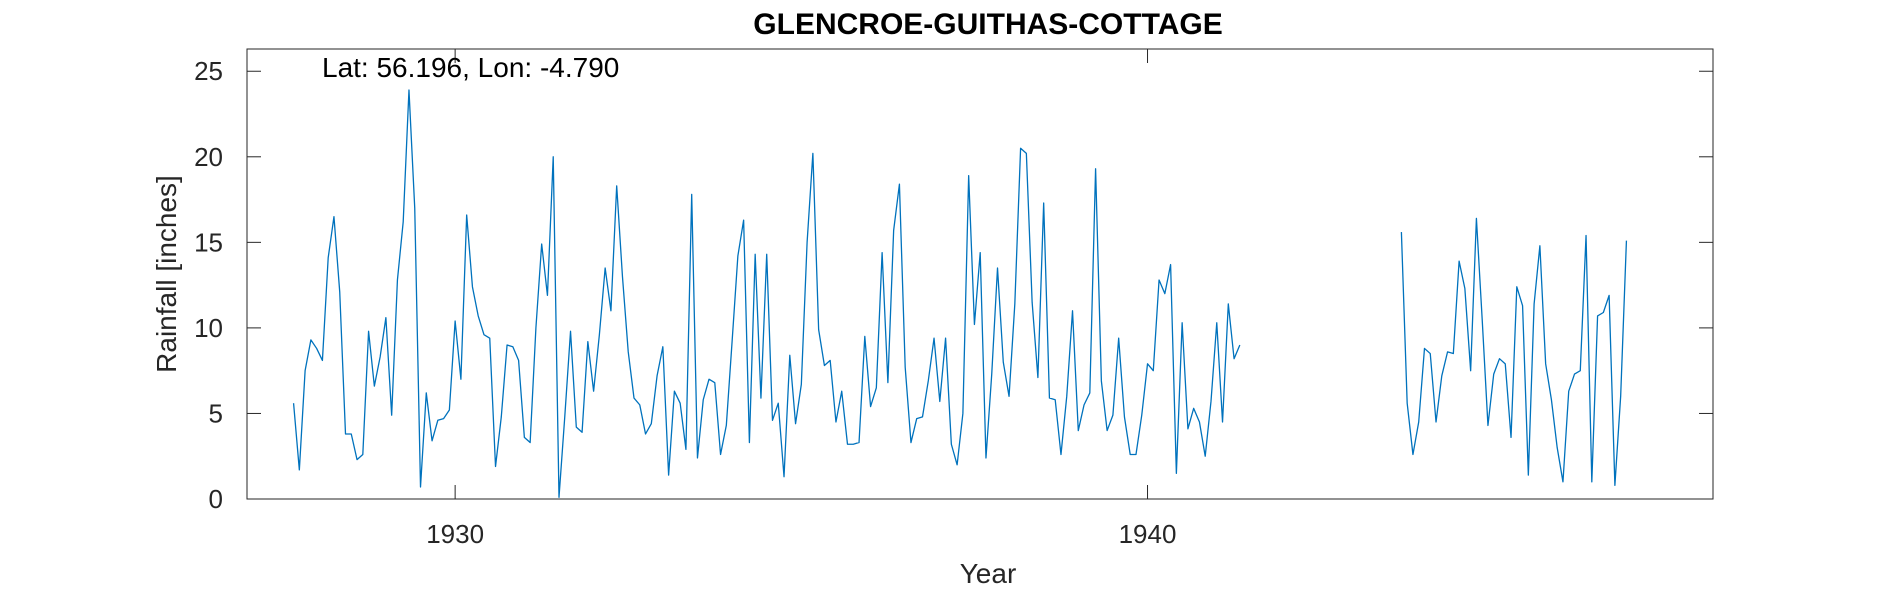  I want to click on y-tick-label: 0, so click(216, 499).